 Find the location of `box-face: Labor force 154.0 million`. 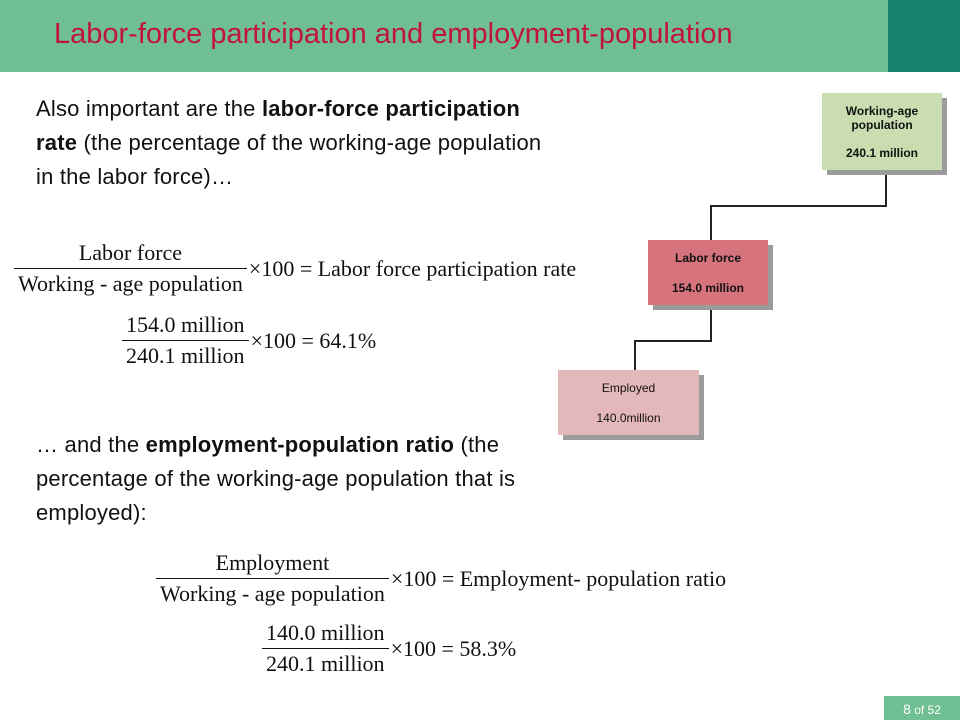

box-face: Labor force 154.0 million is located at coordinates (708, 272).